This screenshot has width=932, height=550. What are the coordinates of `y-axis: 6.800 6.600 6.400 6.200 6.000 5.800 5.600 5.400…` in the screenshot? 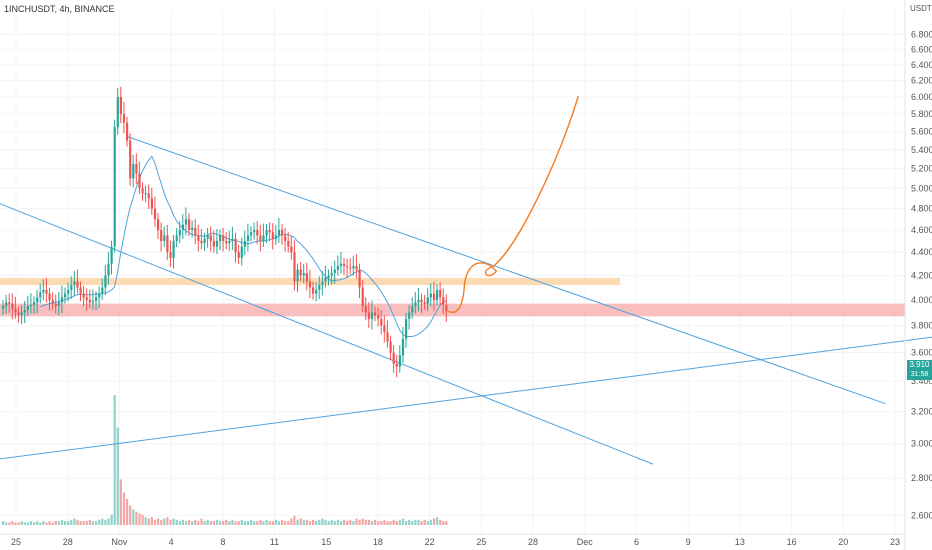 It's located at (918, 275).